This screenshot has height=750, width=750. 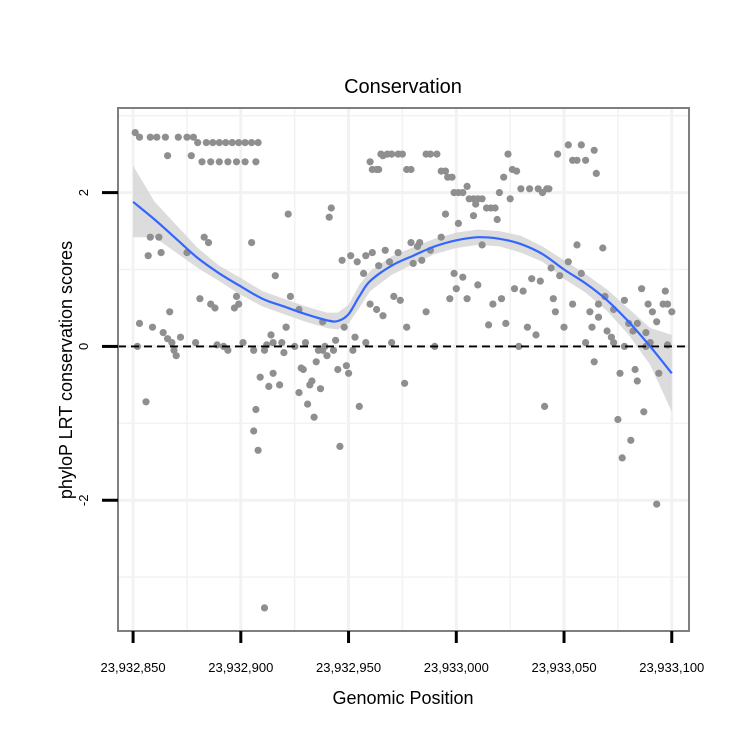 What do you see at coordinates (348, 667) in the screenshot?
I see `x-tick-label: 23,932,950` at bounding box center [348, 667].